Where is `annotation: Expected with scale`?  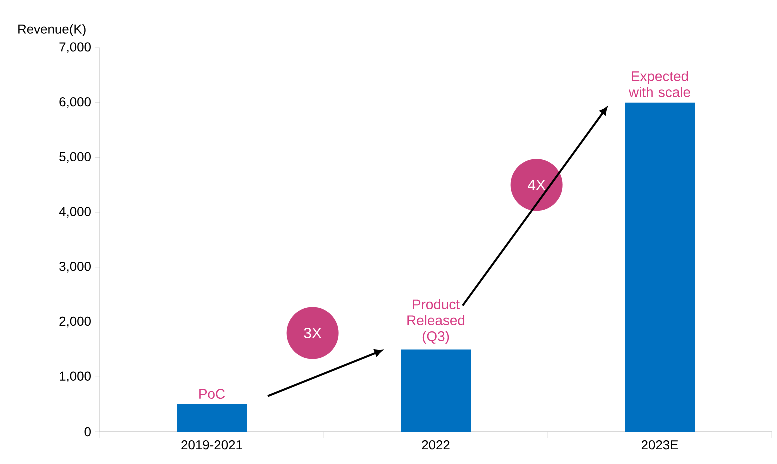
annotation: Expected with scale is located at coordinates (659, 84).